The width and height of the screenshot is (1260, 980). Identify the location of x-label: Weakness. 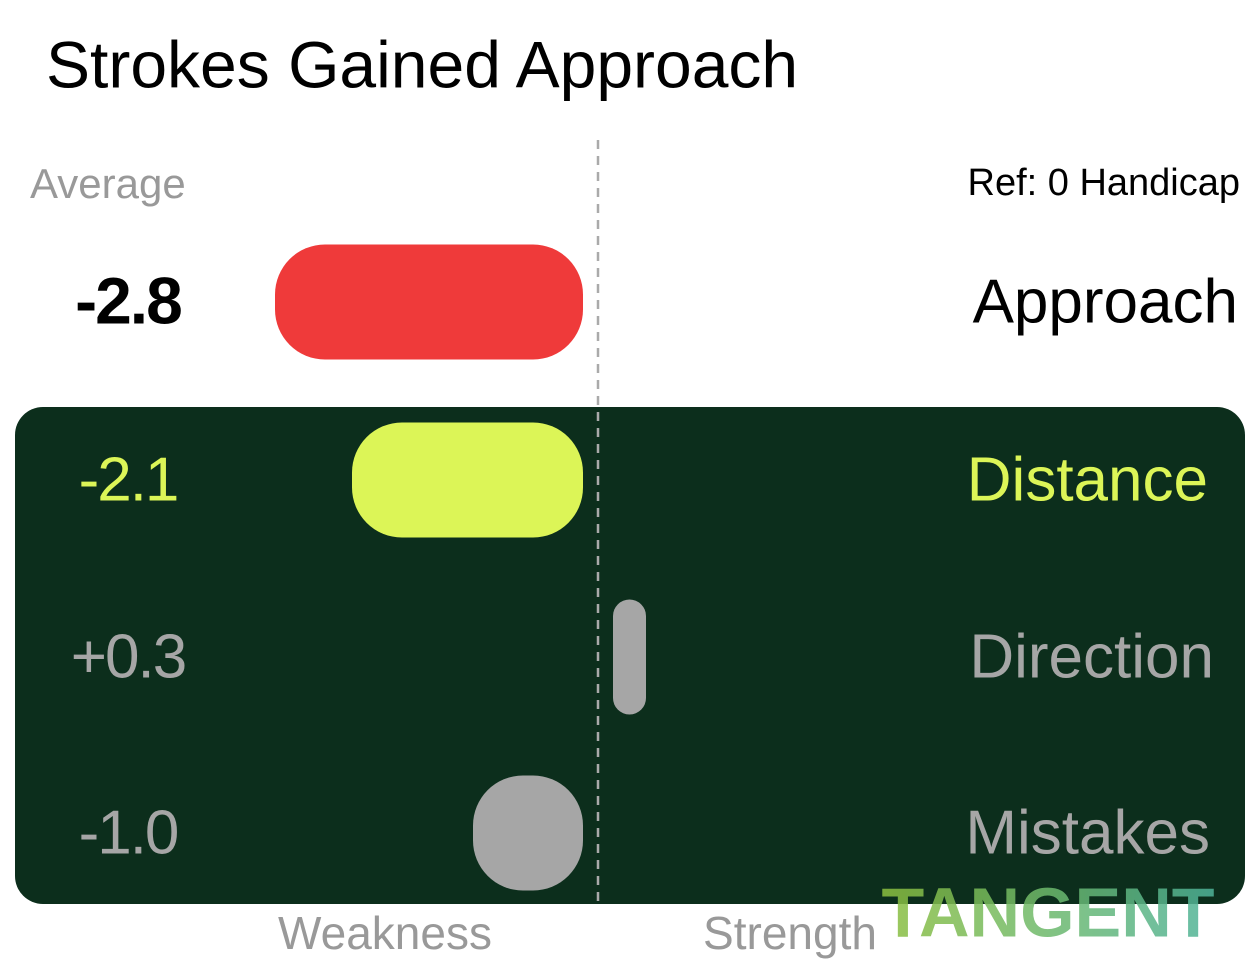
(385, 933).